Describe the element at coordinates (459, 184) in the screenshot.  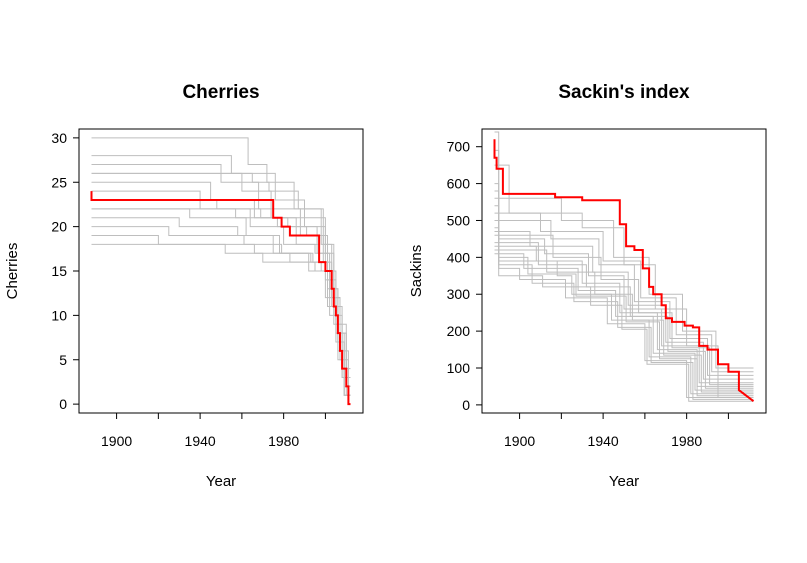
I see `sackins-y-tick-label-600: 600` at that location.